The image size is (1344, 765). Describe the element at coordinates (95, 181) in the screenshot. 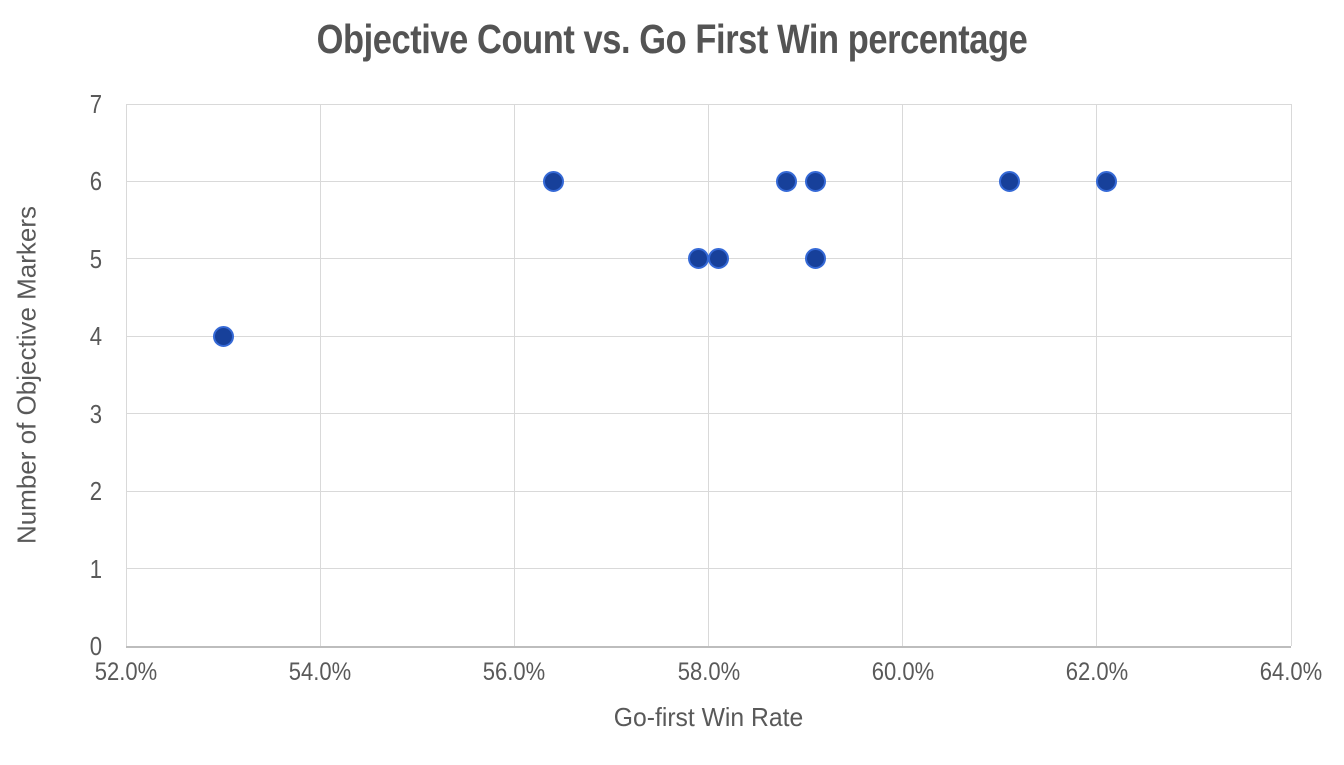

I see `y-tick-label: 6` at that location.